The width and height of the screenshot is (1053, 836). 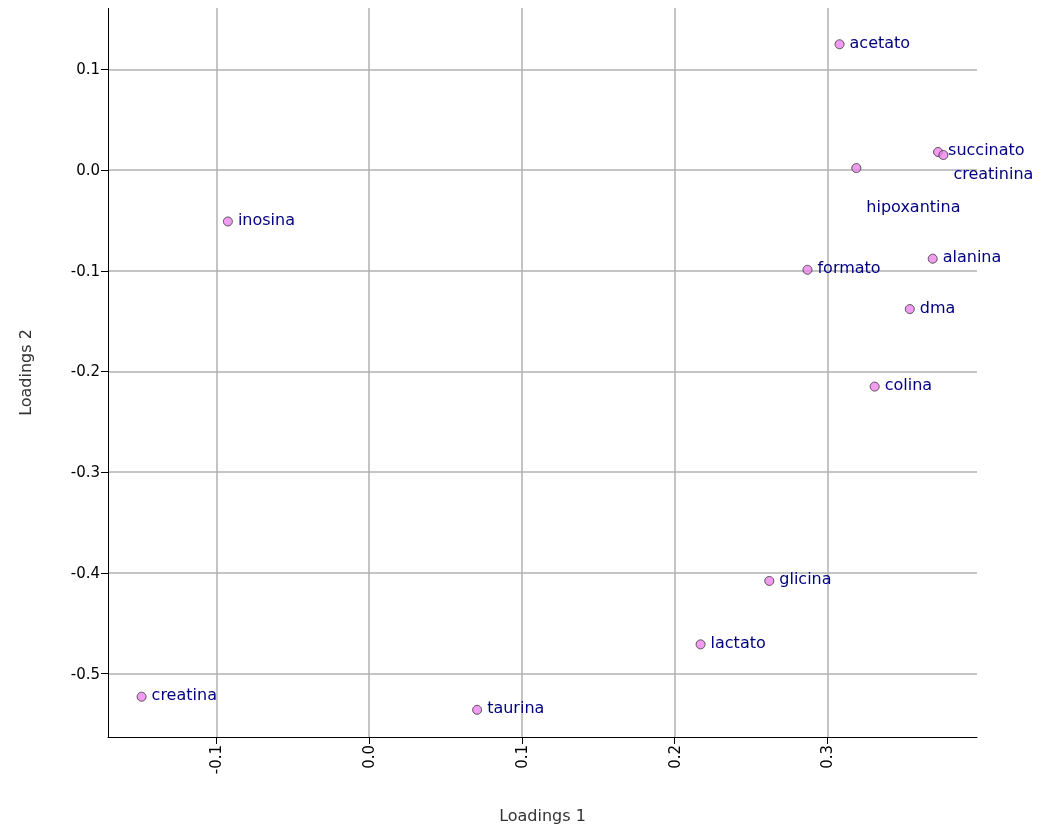 I want to click on annotation: acetato, so click(x=880, y=42).